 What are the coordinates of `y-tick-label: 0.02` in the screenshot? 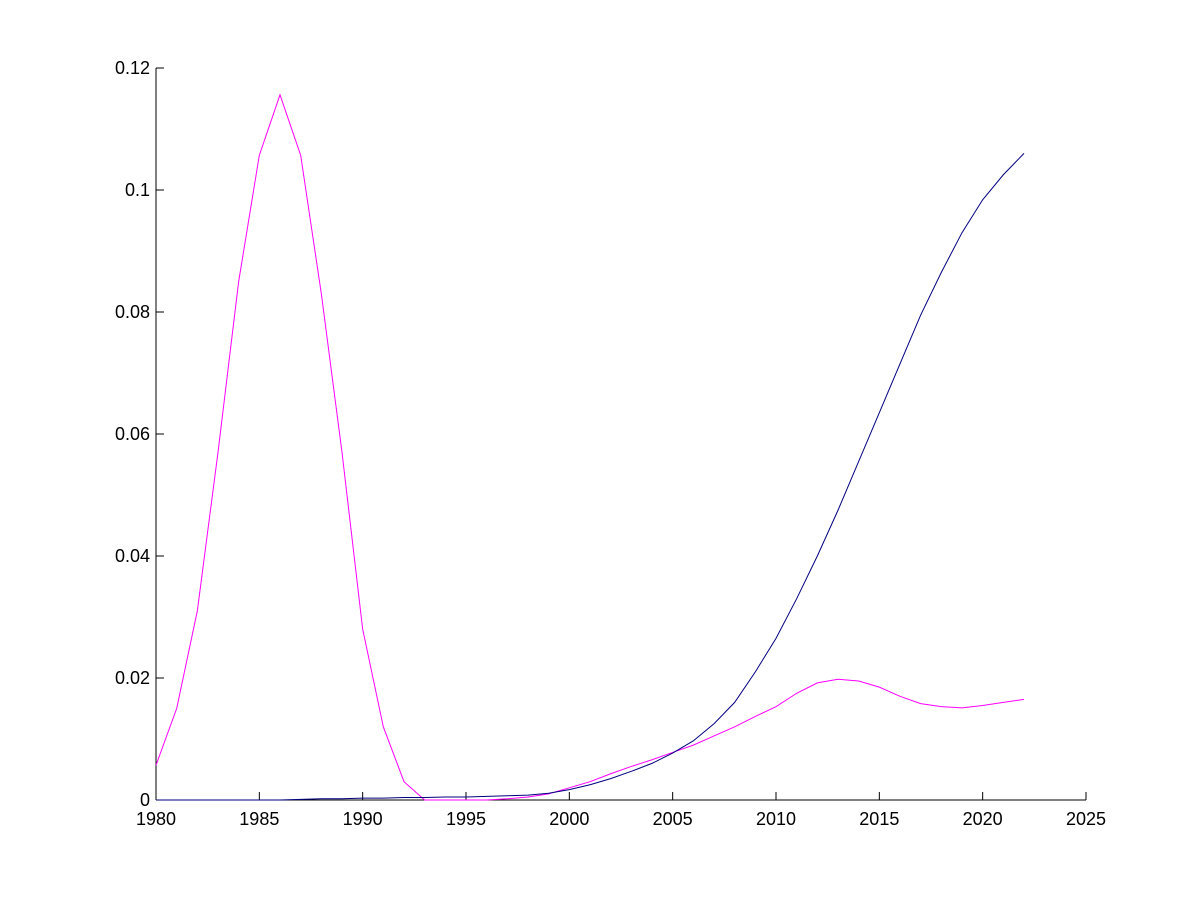 It's located at (132, 678).